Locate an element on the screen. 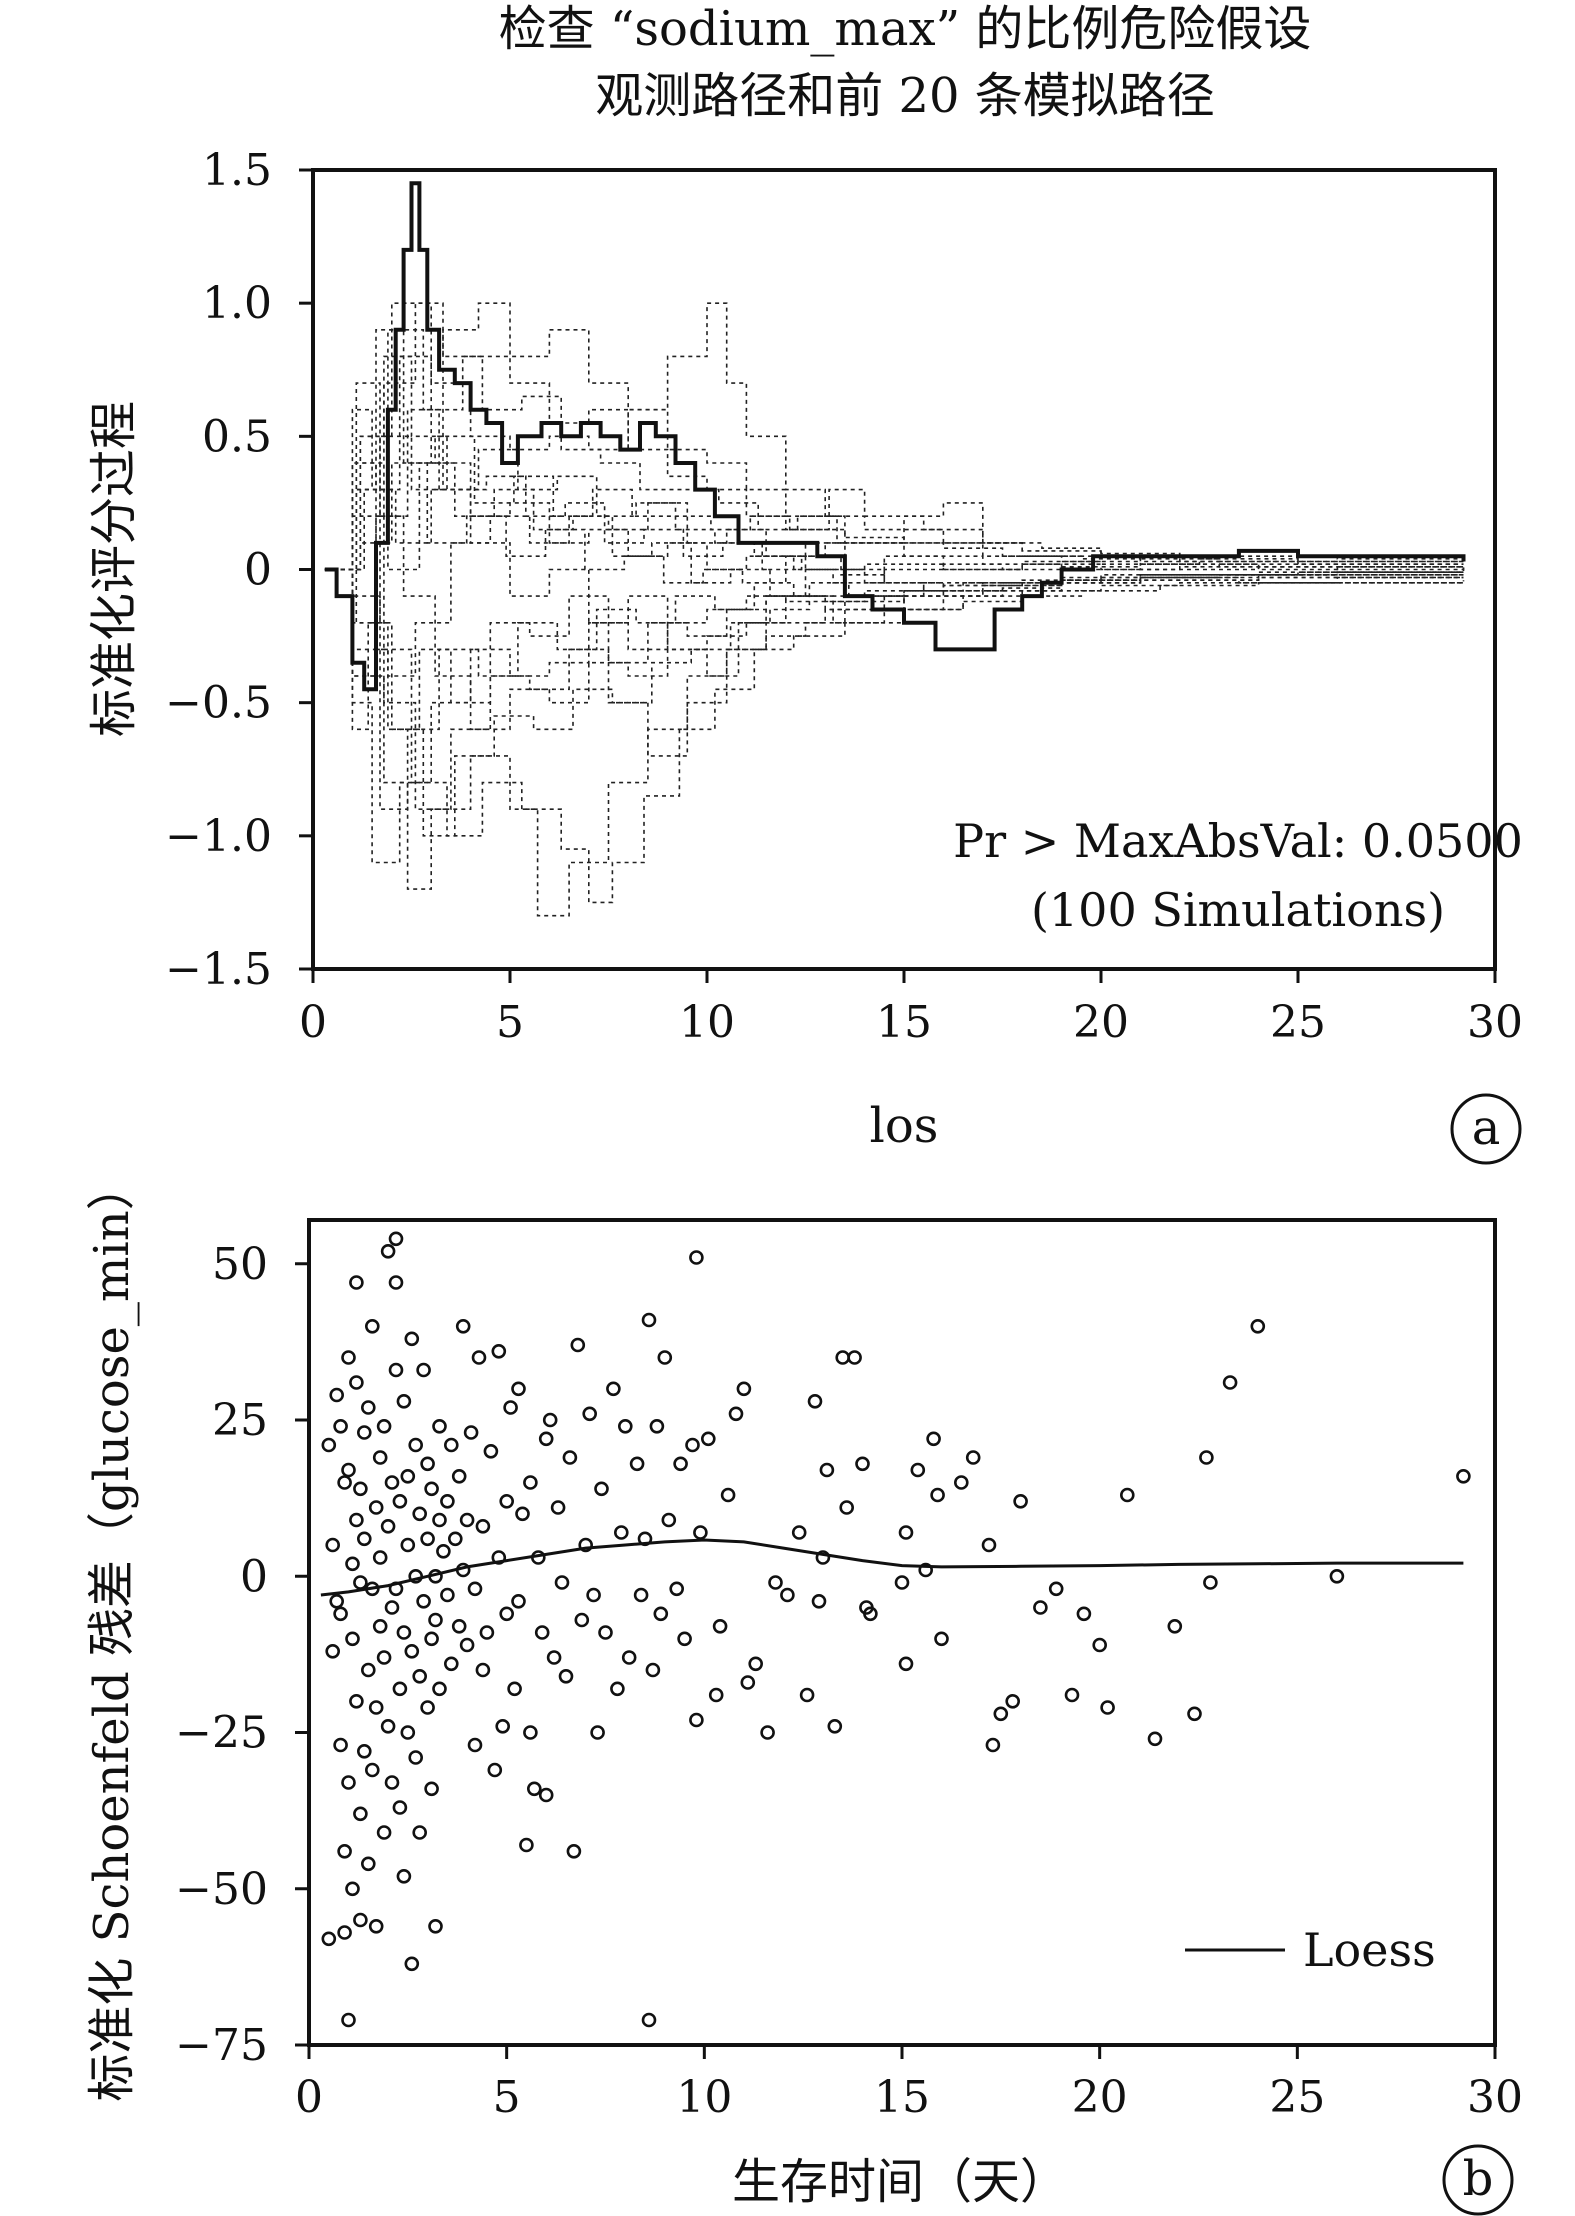 This screenshot has width=1575, height=2216. x-tick-label: 20 is located at coordinates (1101, 1022).